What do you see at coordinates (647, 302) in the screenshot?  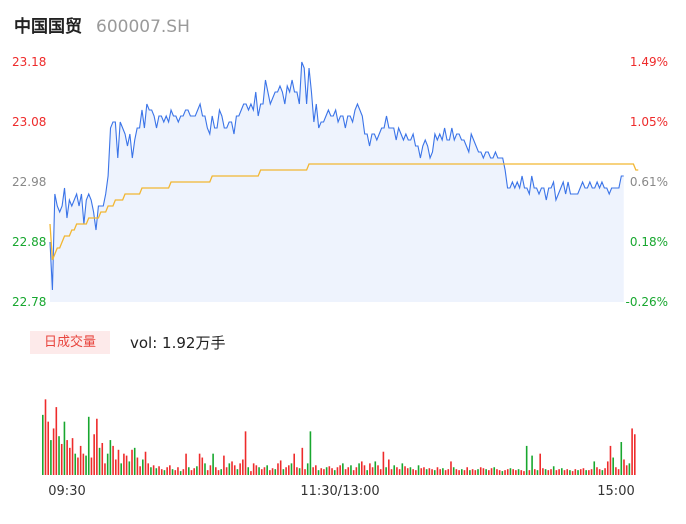 I see `pct-tick-label: -0.26%` at bounding box center [647, 302].